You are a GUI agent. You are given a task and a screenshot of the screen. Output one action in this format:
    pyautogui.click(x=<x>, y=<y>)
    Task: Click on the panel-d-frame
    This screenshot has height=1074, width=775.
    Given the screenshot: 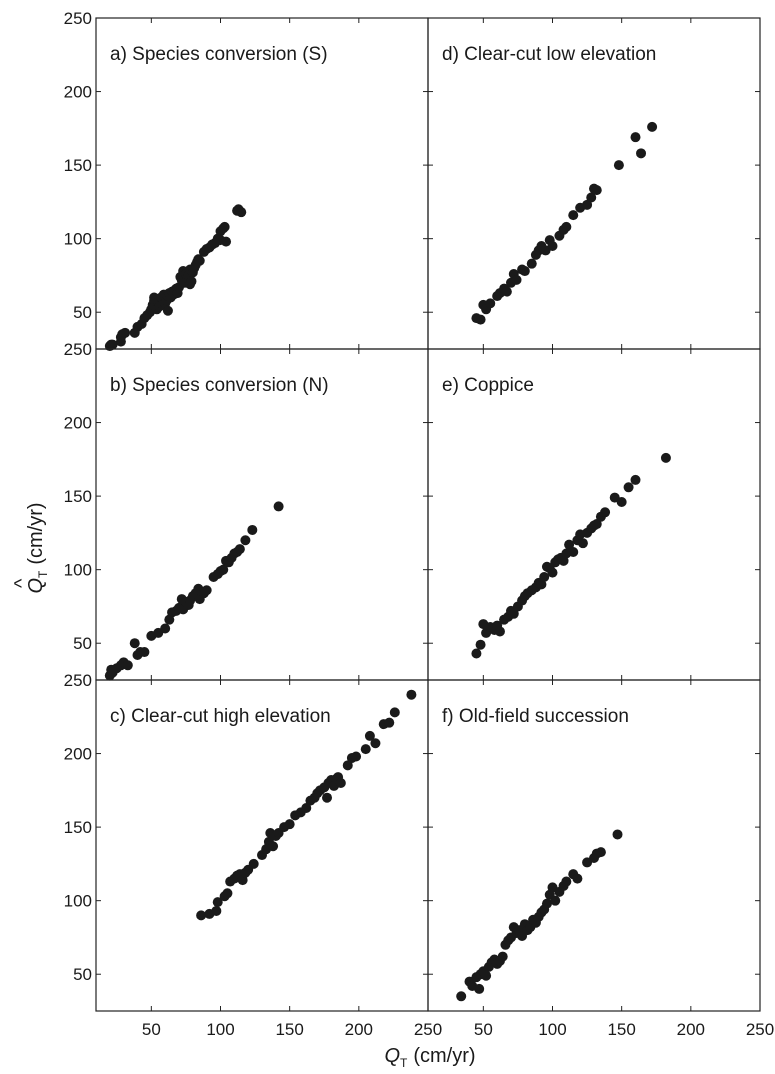 What is the action you would take?
    pyautogui.click(x=594, y=183)
    